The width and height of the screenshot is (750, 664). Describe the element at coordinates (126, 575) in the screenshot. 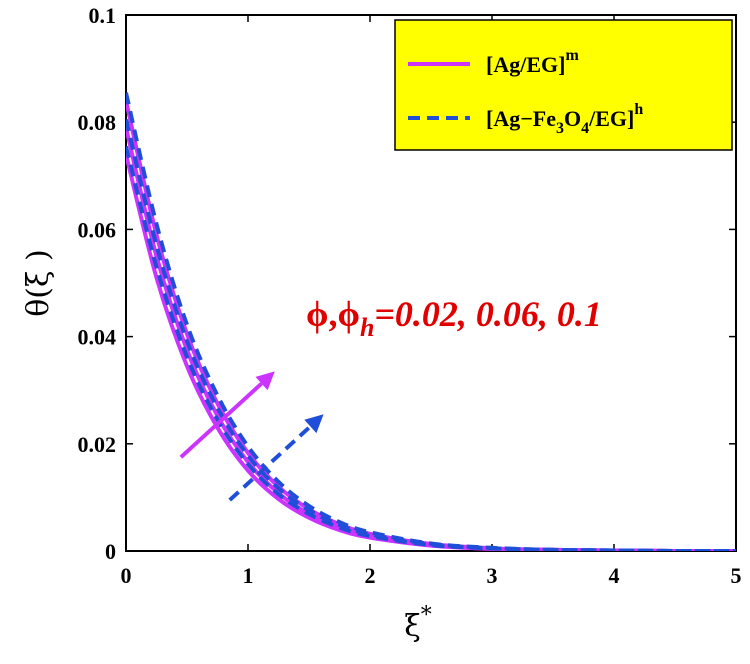

I see `x-tick-label: 0` at that location.